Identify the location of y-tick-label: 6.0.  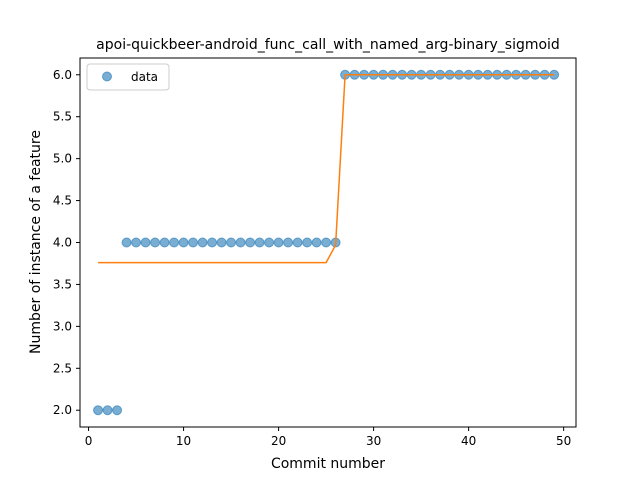
(62, 75).